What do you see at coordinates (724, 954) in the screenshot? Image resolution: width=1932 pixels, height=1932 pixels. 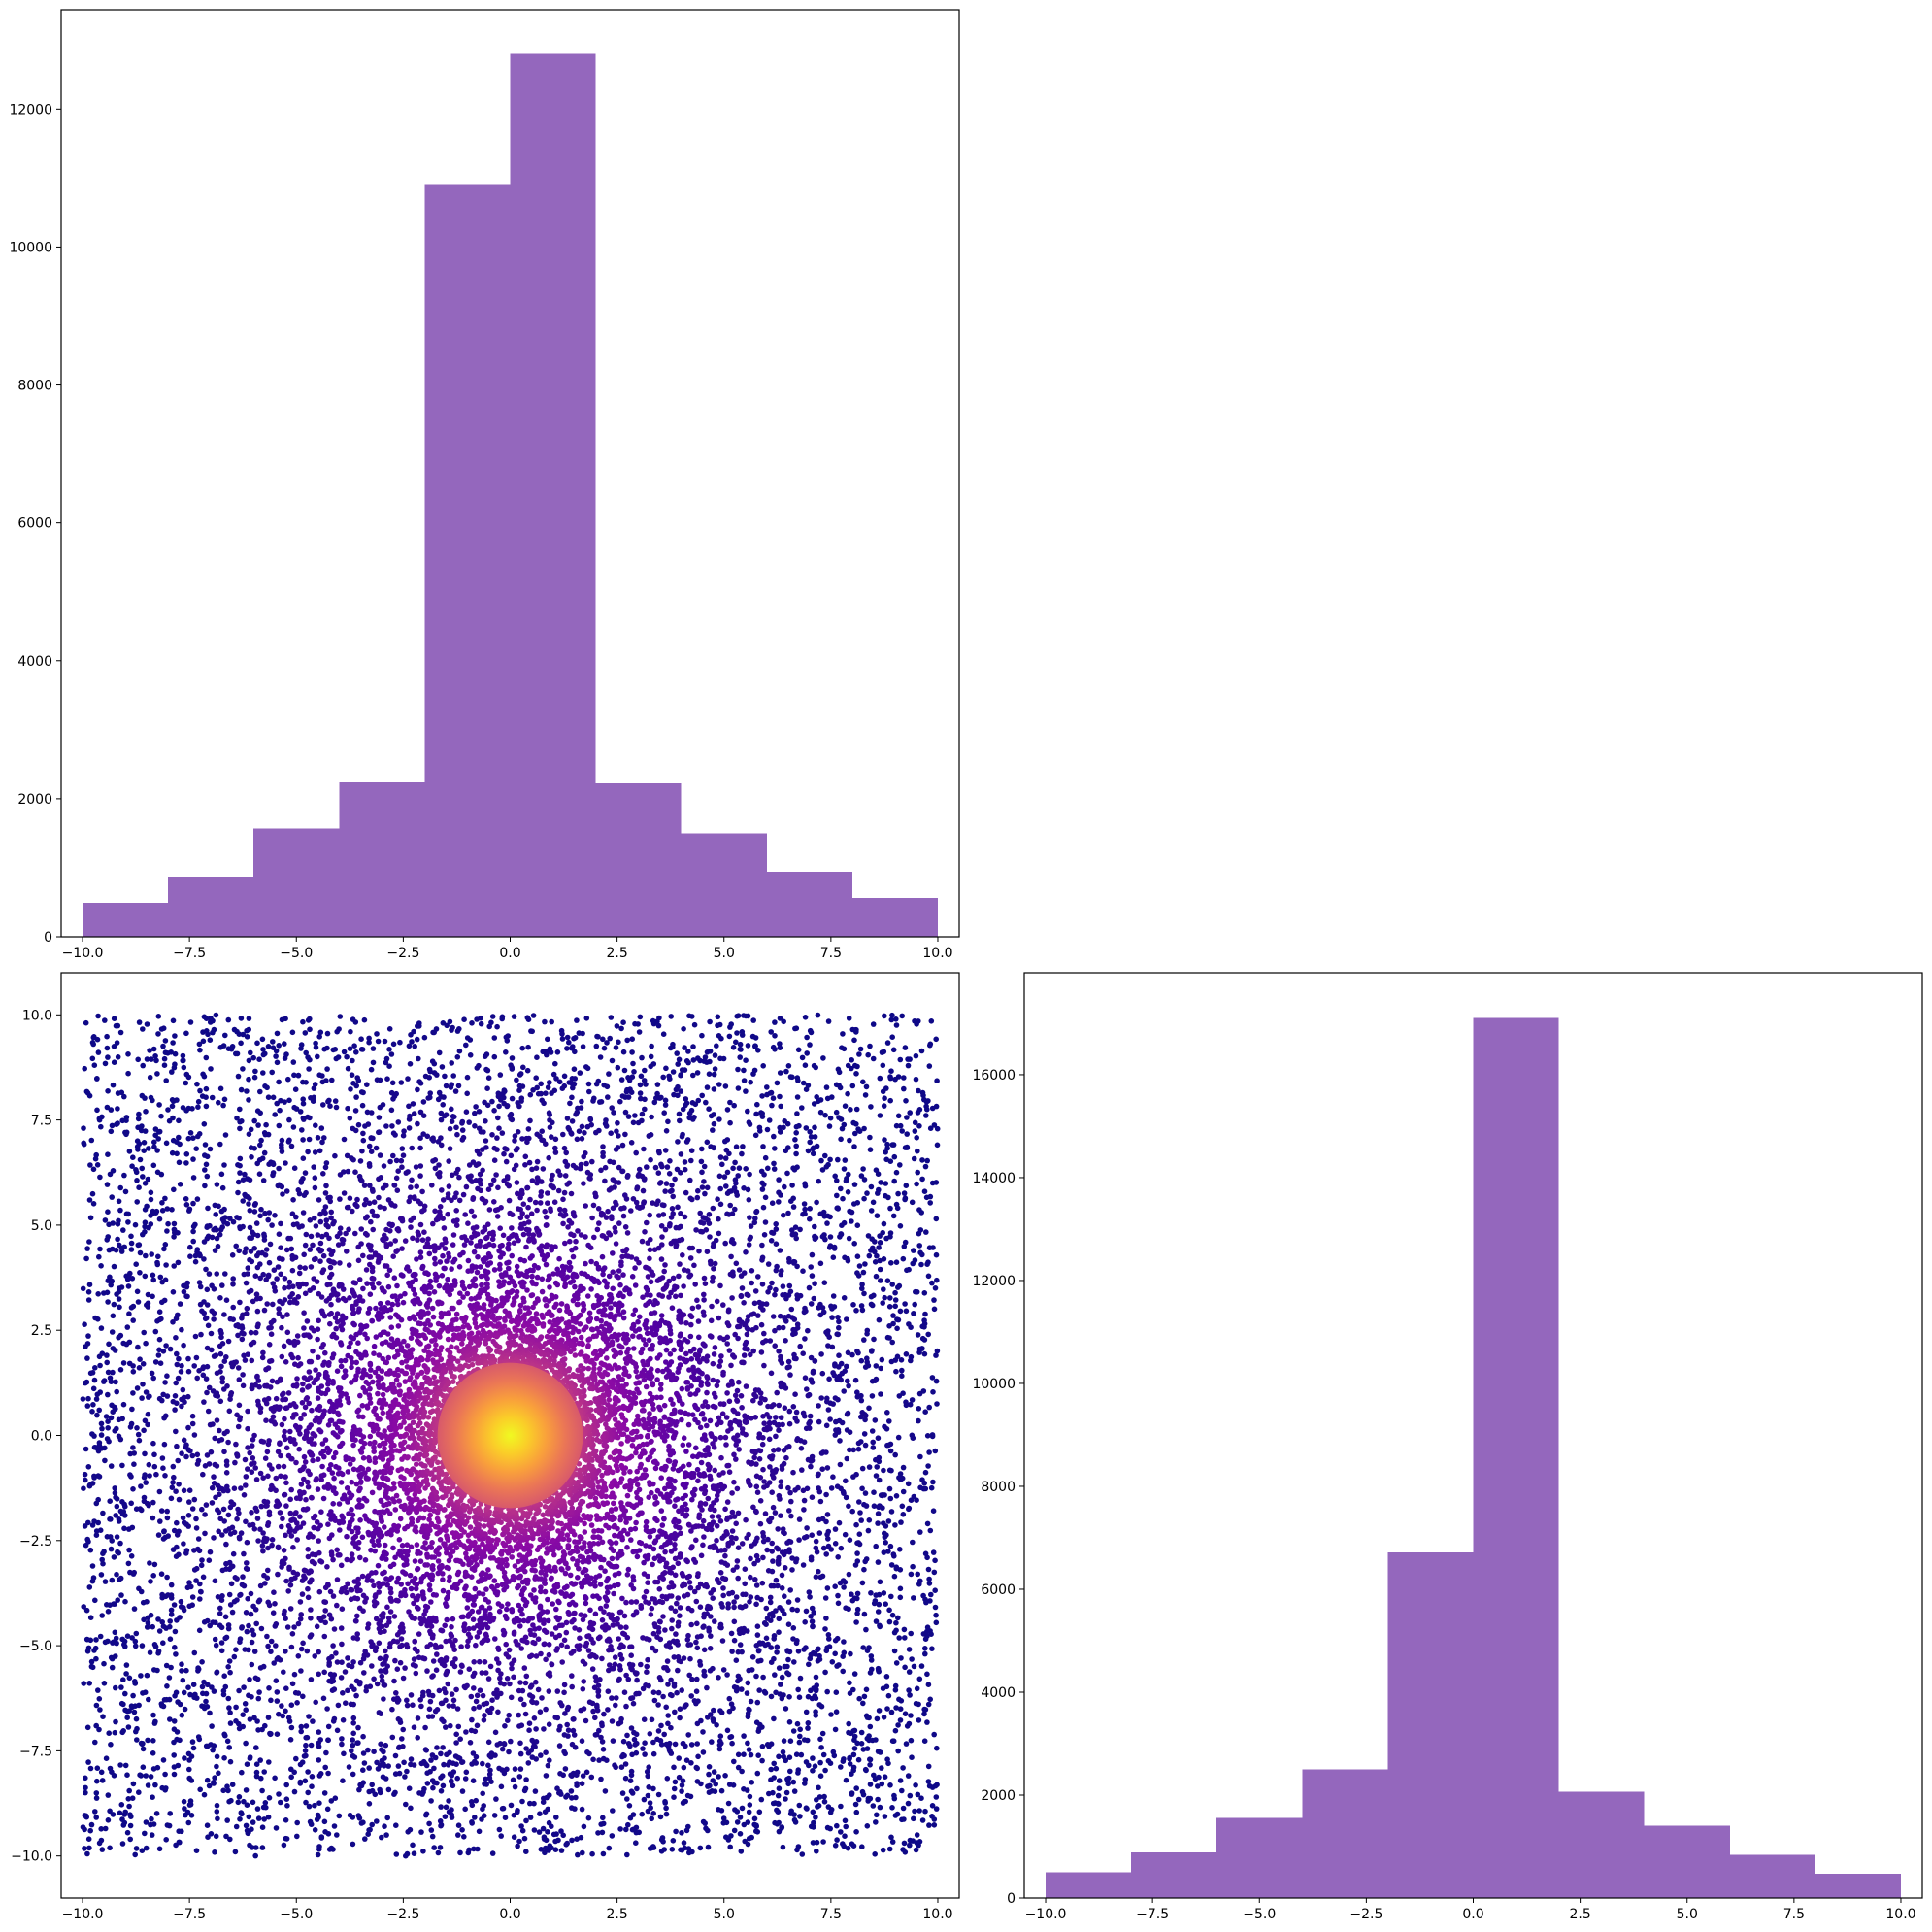 I see `top-histogram-x-tick-label: 5.0` at bounding box center [724, 954].